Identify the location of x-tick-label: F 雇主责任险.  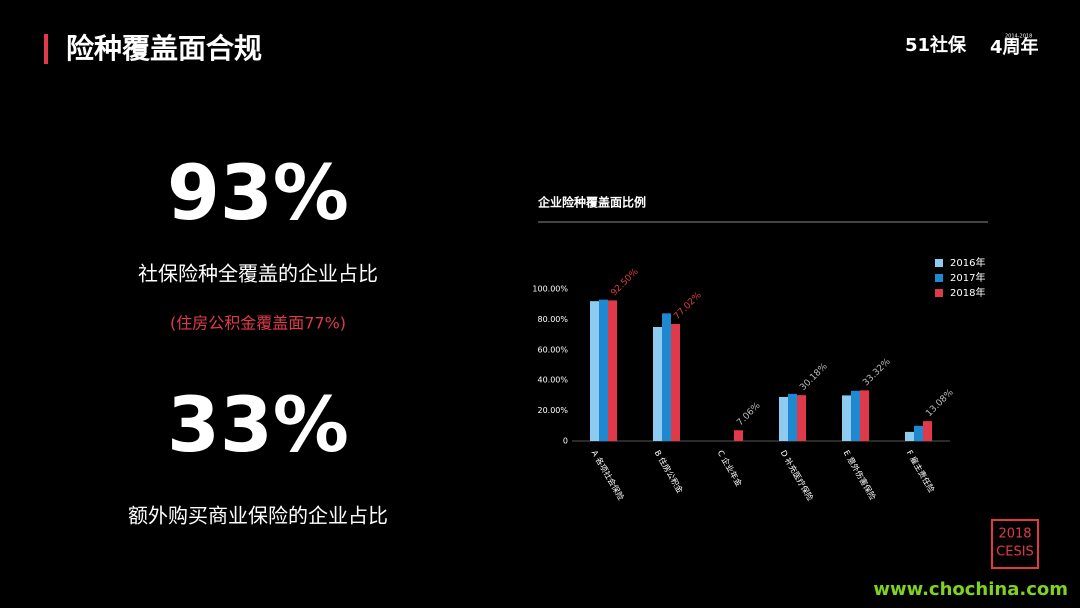
(921, 471).